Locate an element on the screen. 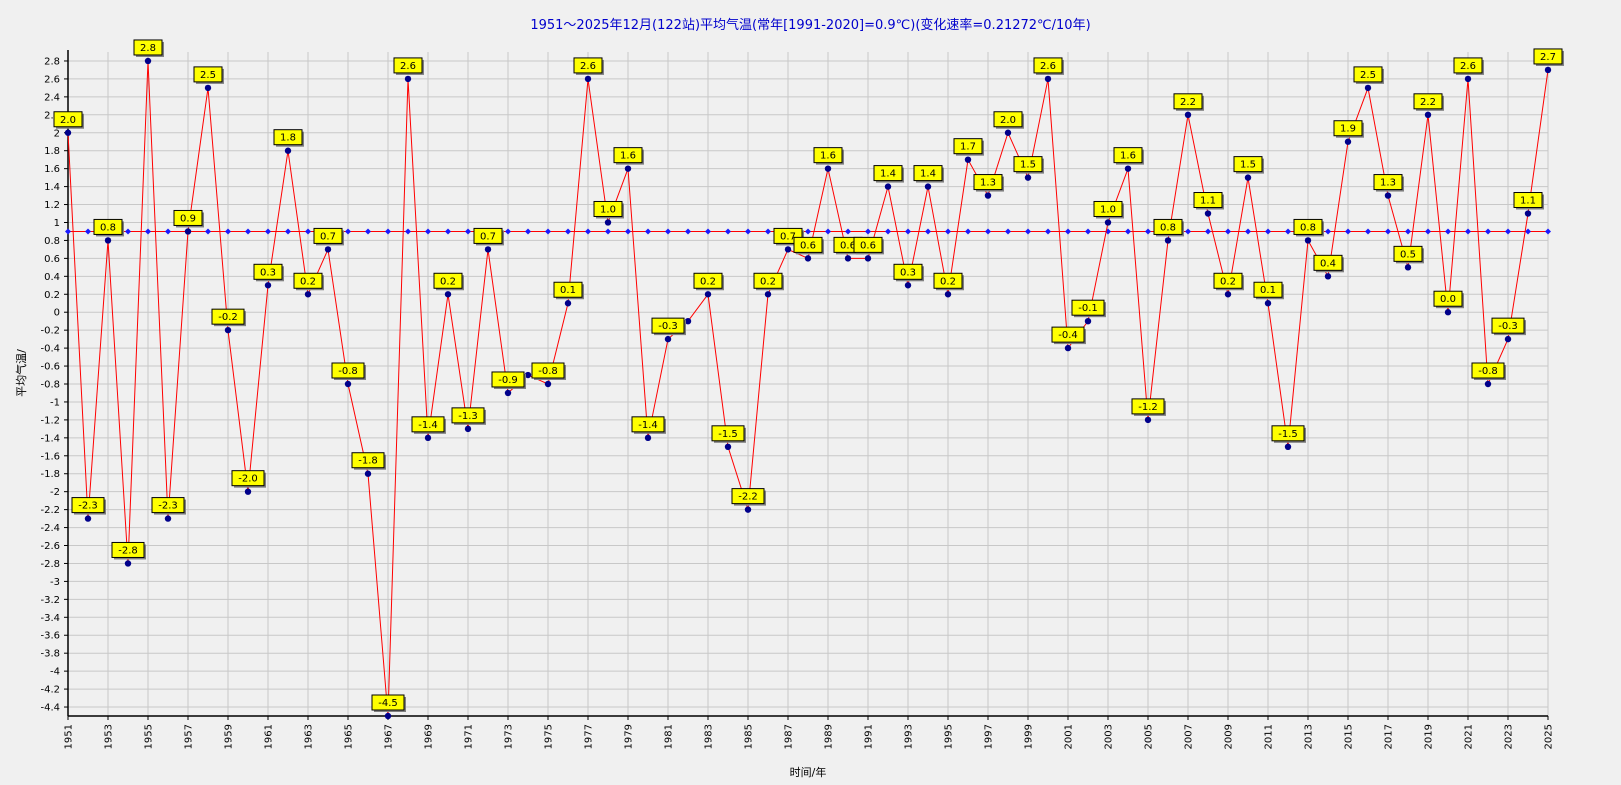 The height and width of the screenshot is (785, 1621). data-label: 0.7 is located at coordinates (328, 236).